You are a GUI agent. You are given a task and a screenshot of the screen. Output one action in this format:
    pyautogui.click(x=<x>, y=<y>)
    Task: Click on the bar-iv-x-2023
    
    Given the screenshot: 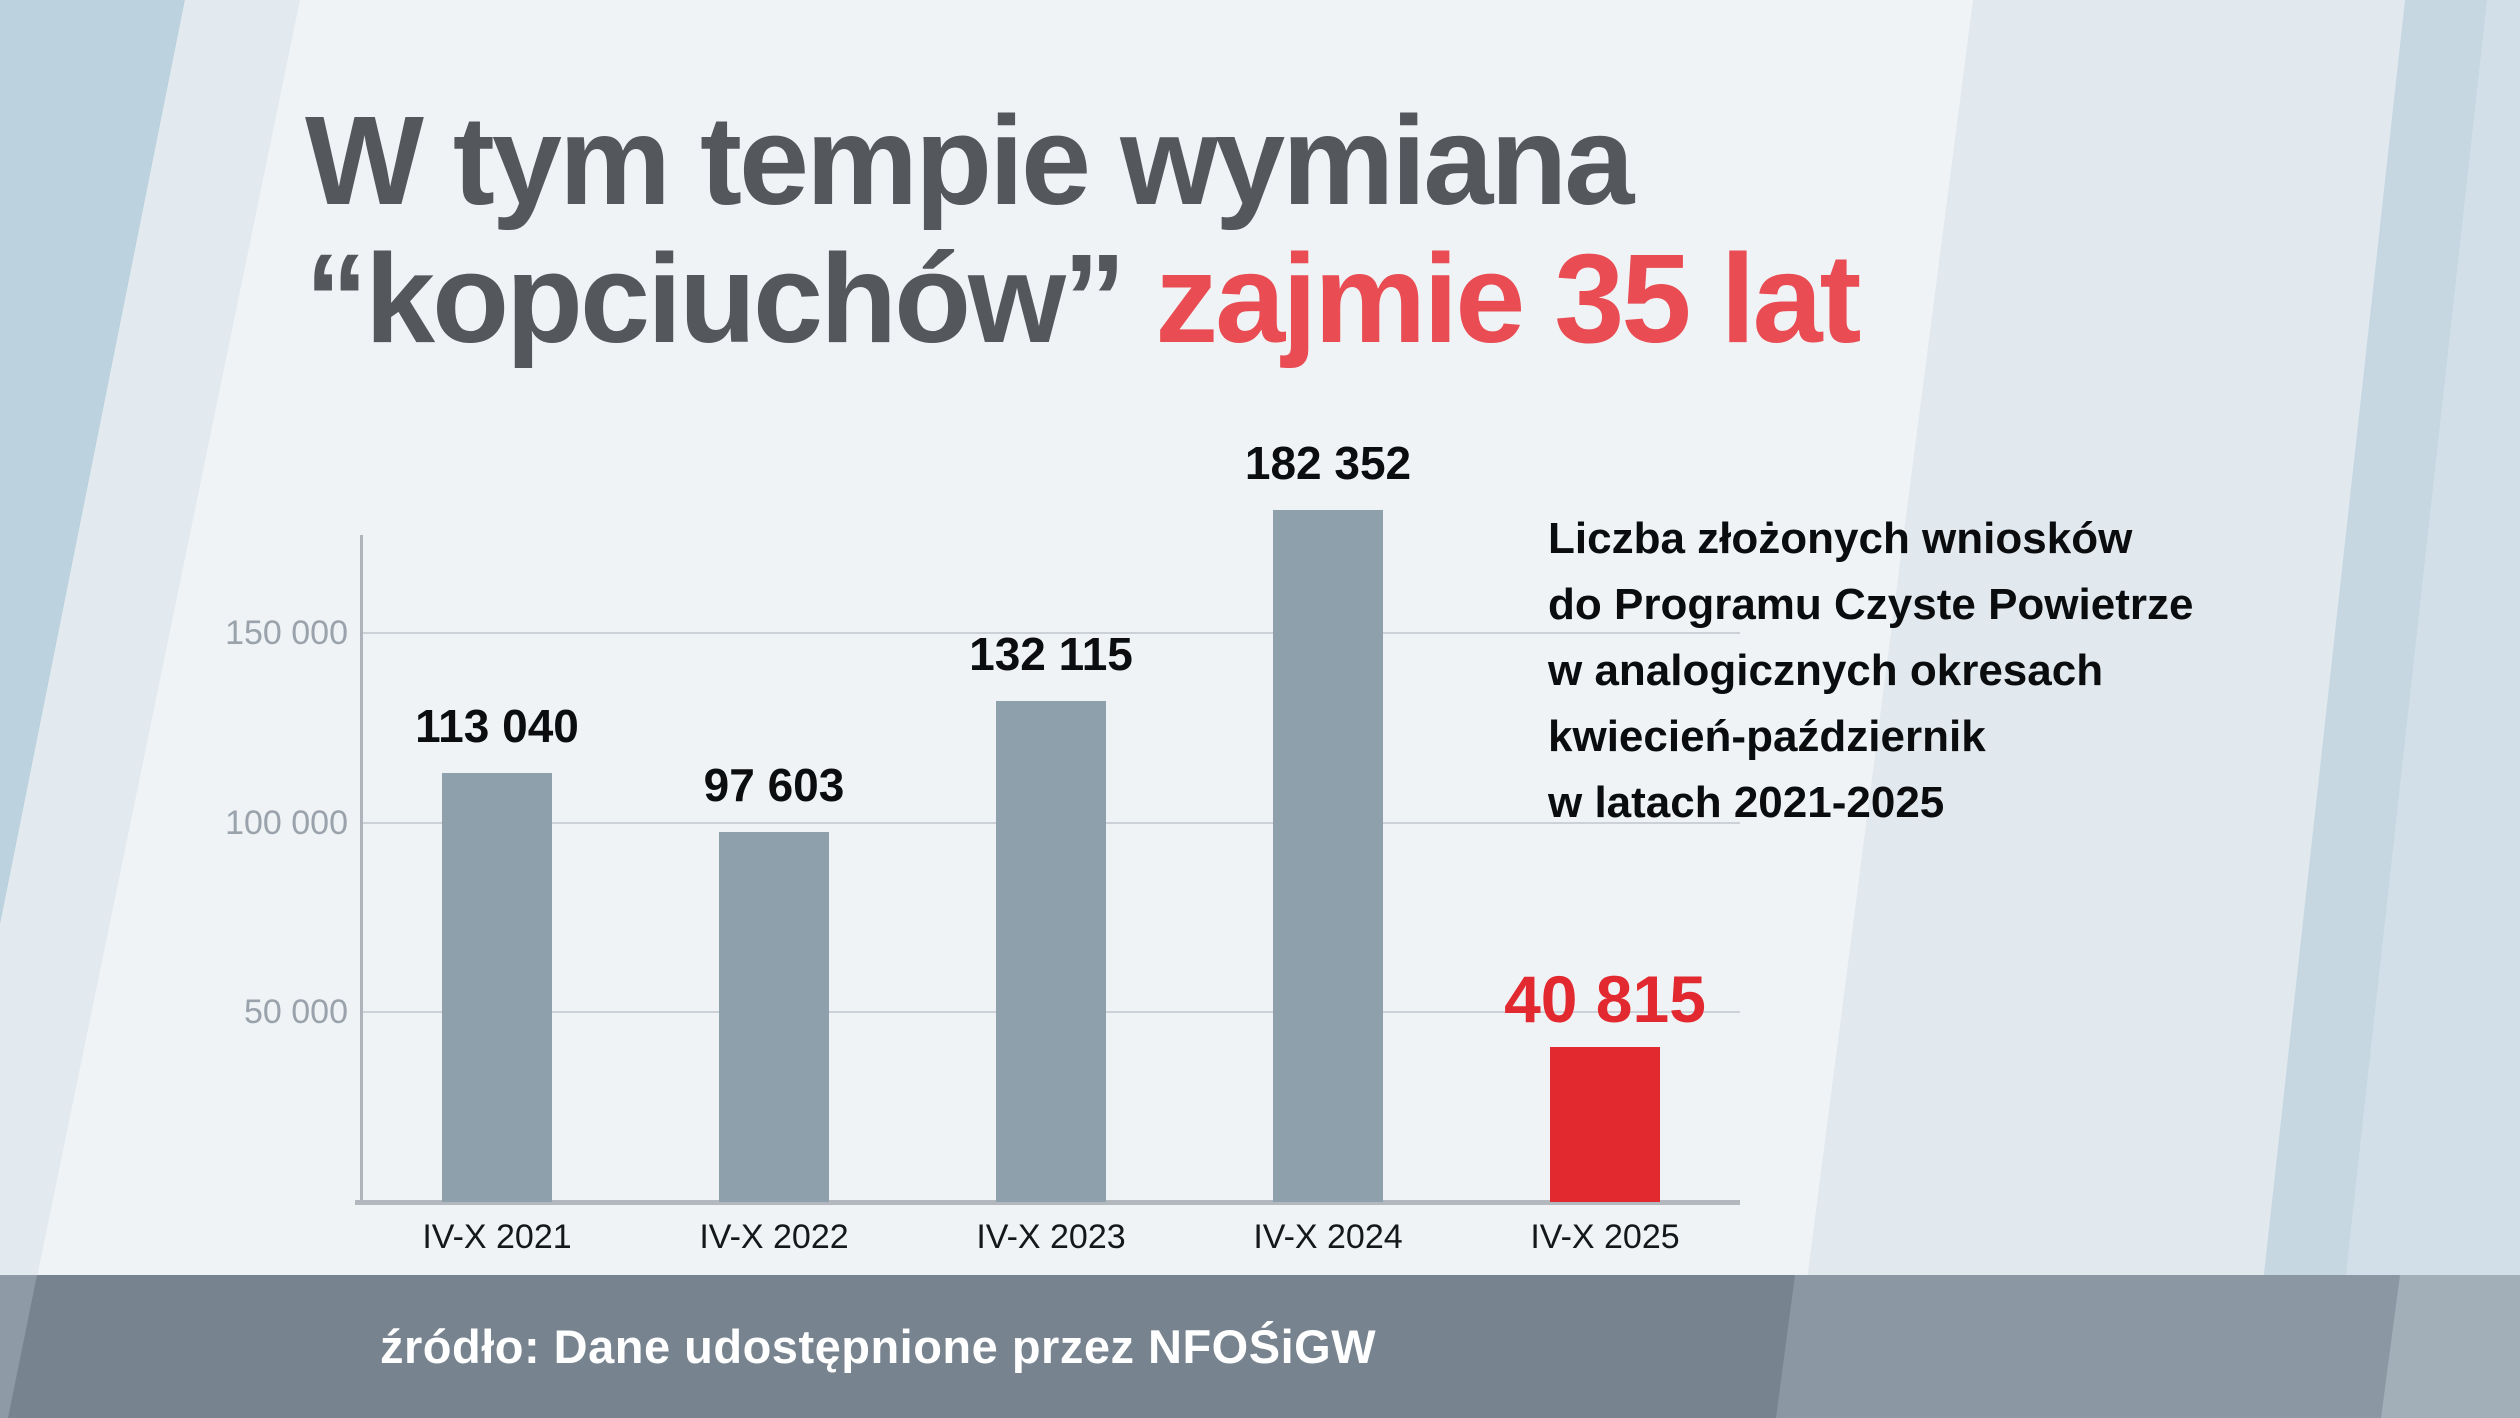 What is the action you would take?
    pyautogui.click(x=1051, y=951)
    